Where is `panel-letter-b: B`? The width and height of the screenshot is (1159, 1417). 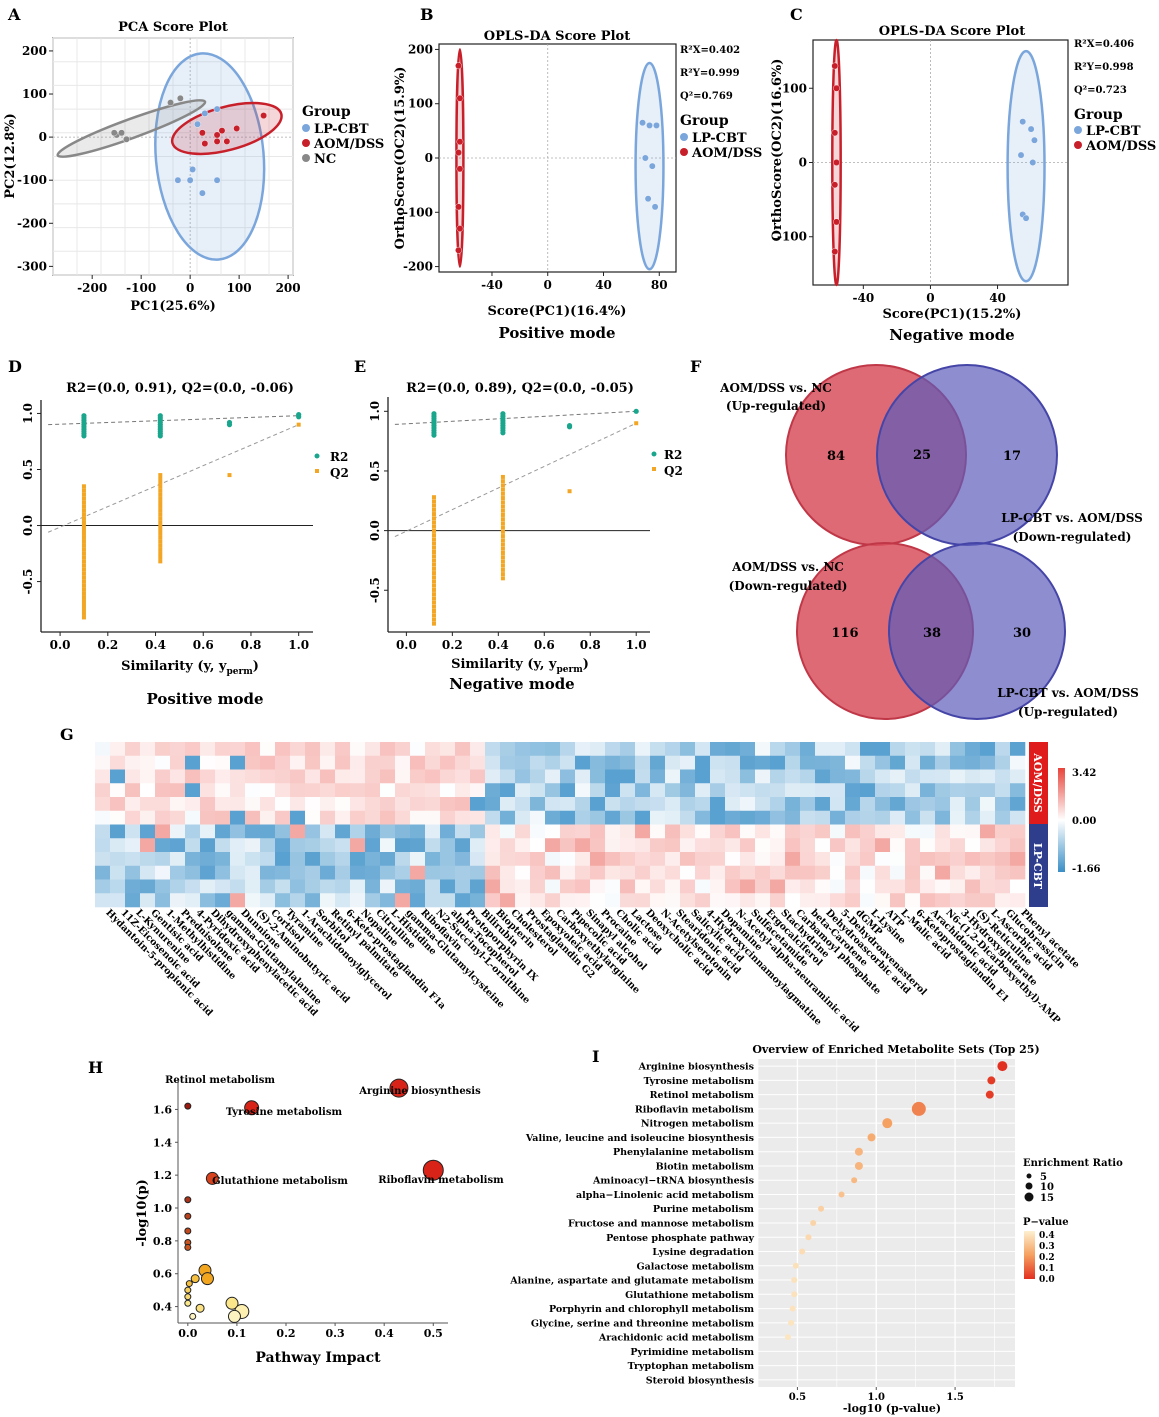 panel-letter-b: B is located at coordinates (427, 14).